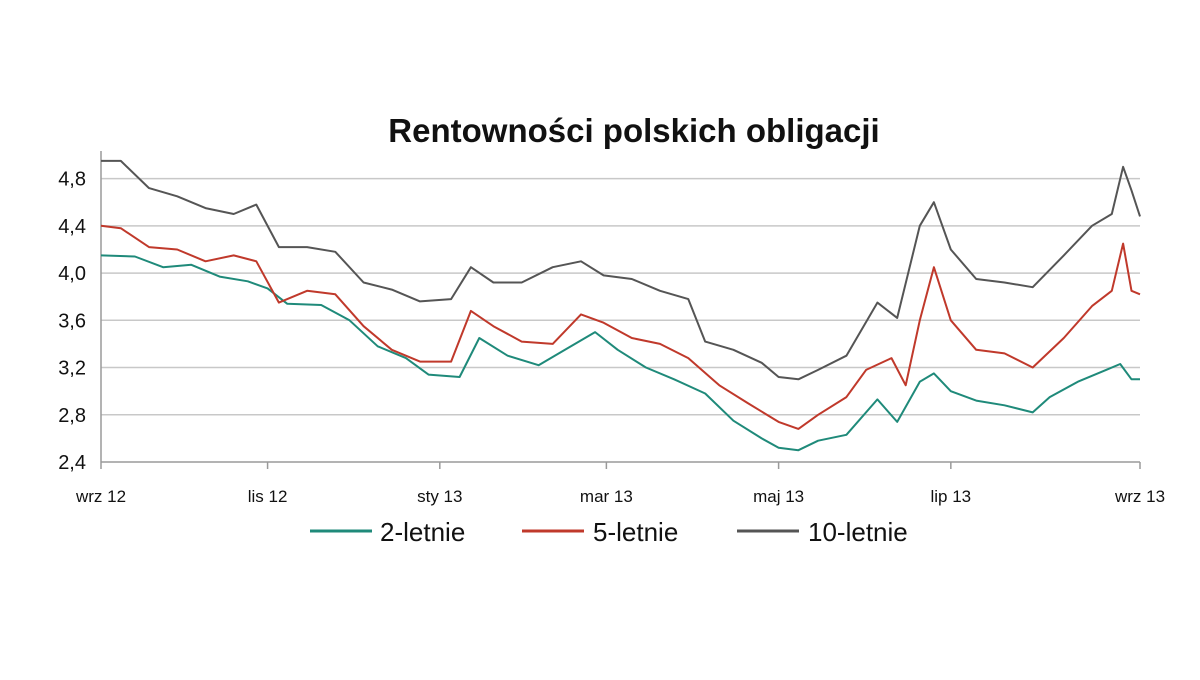 This screenshot has width=1200, height=680. What do you see at coordinates (633, 130) in the screenshot?
I see `chart-title: Rentowności polskich obligacji` at bounding box center [633, 130].